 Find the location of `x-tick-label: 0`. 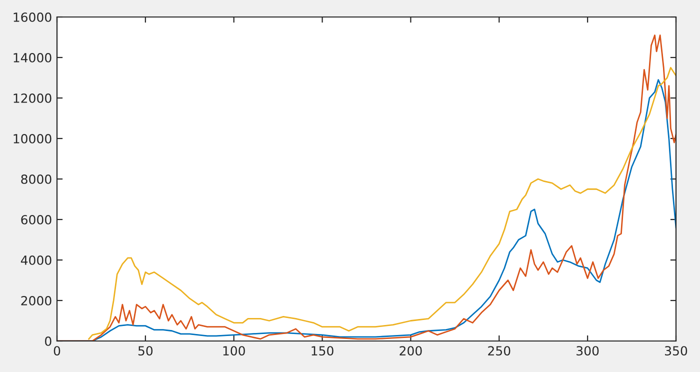

x-tick-label: 0 is located at coordinates (57, 351).